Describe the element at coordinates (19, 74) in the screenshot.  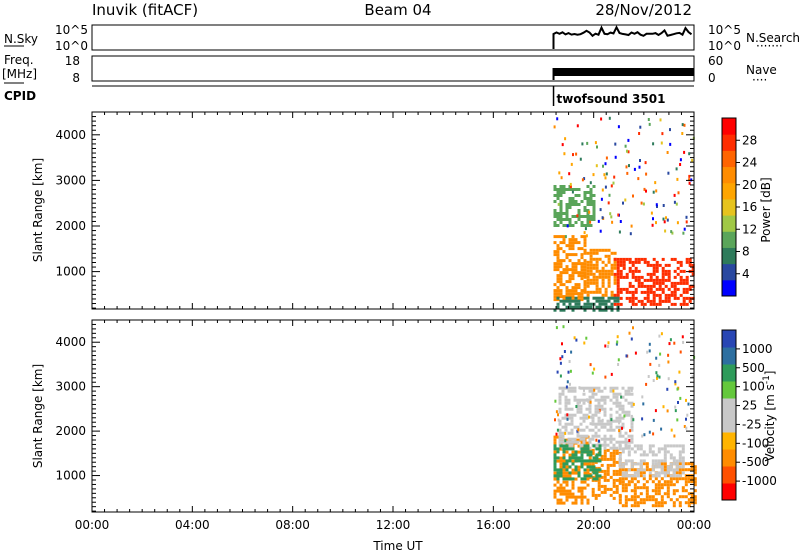
I see `freq-unit: [MHz]` at that location.